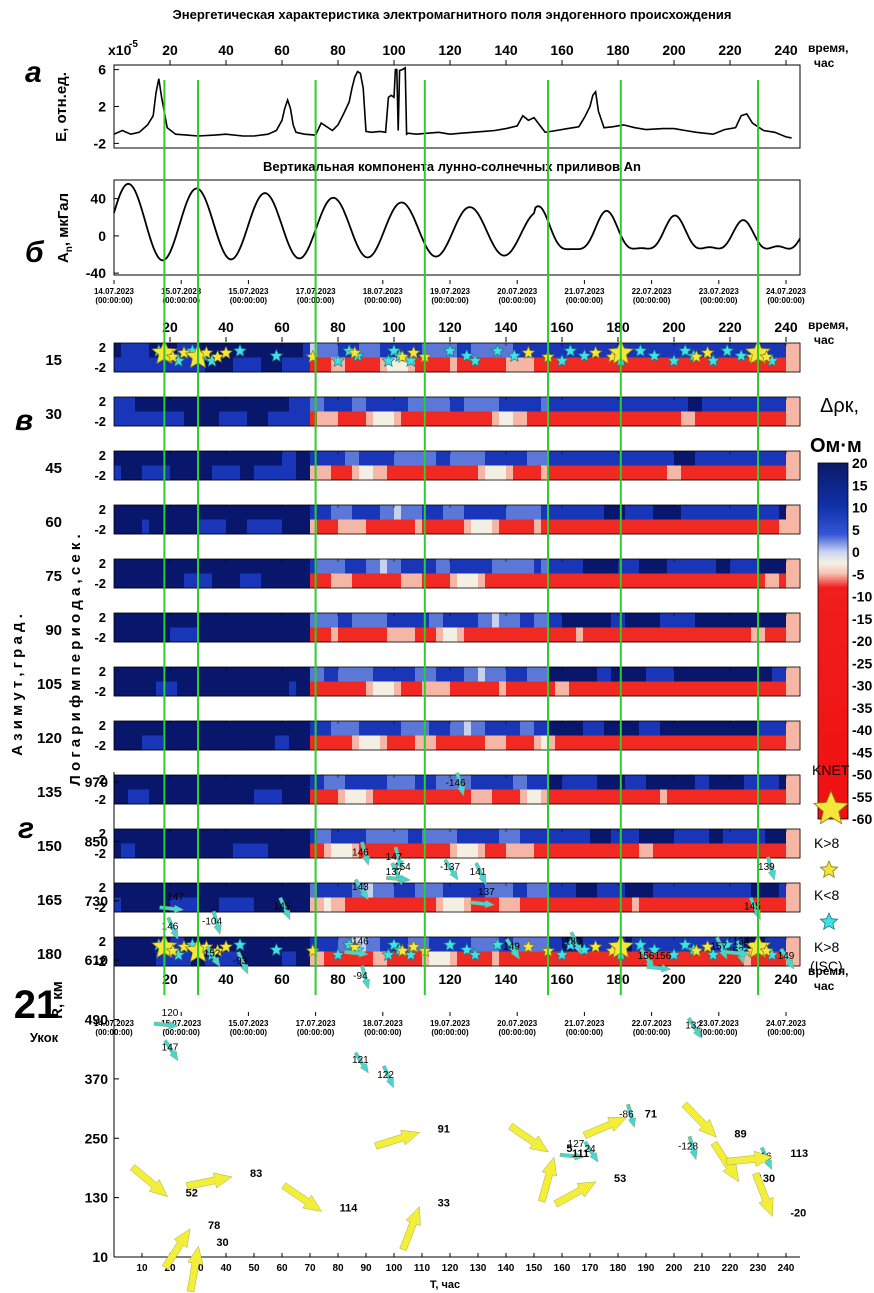 The image size is (874, 1293). Describe the element at coordinates (831, 770) in the screenshot. I see `legend-title: KNET` at that location.